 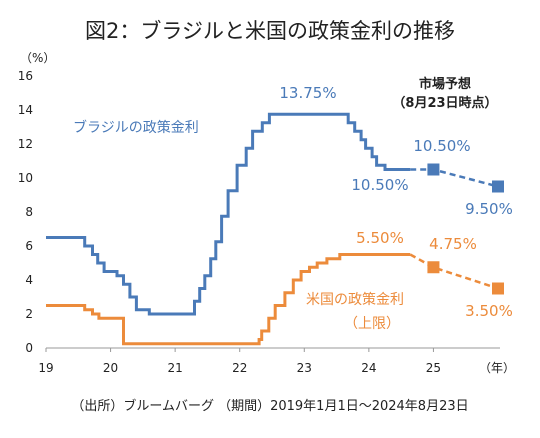 What do you see at coordinates (433, 368) in the screenshot?
I see `x-tick-label: 25` at bounding box center [433, 368].